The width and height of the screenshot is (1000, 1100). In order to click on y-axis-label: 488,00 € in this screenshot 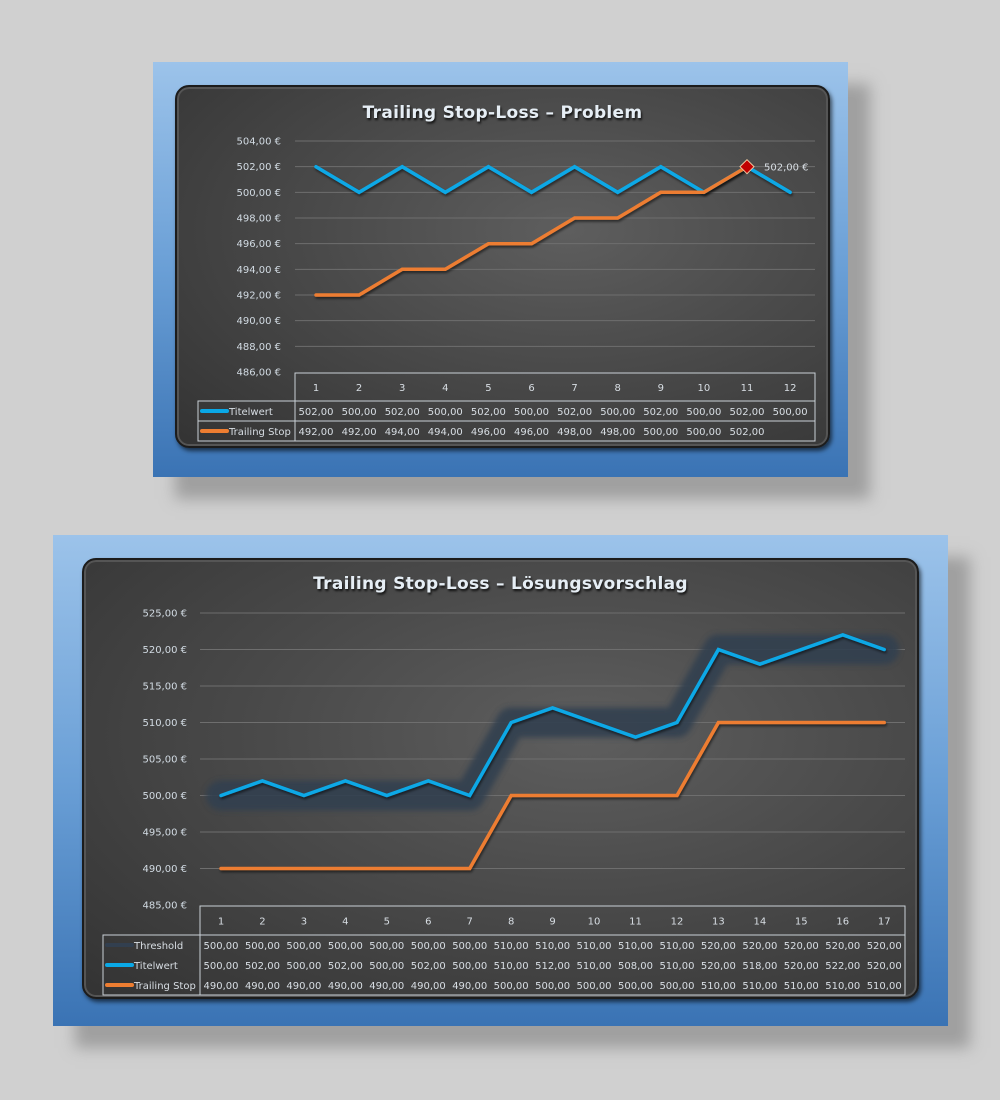, I will do `click(258, 347)`.